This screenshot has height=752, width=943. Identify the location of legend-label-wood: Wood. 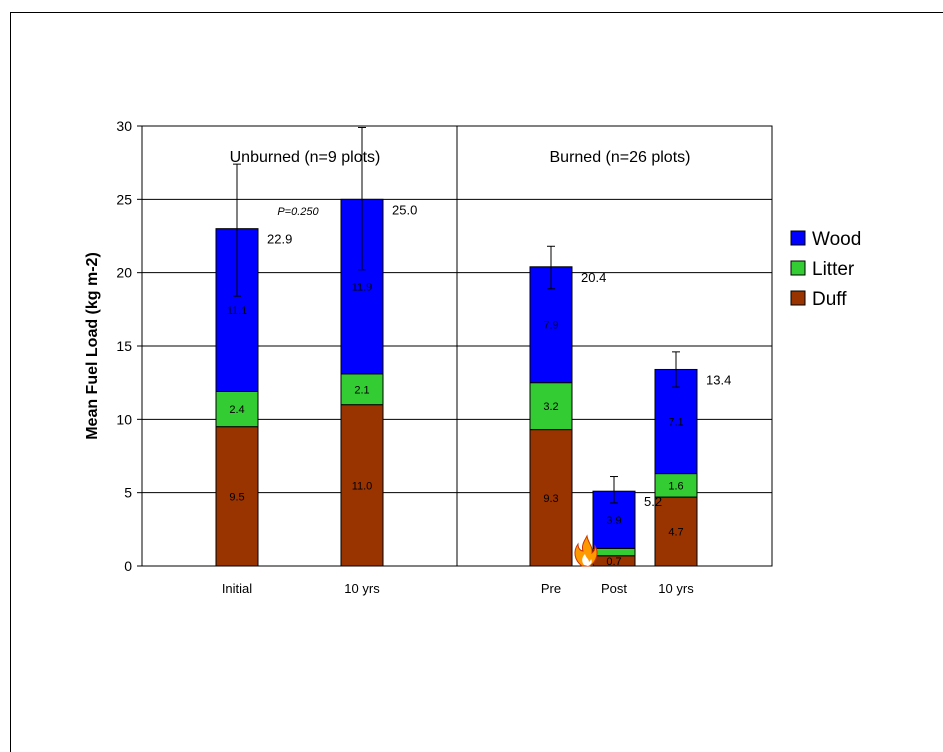
(836, 239).